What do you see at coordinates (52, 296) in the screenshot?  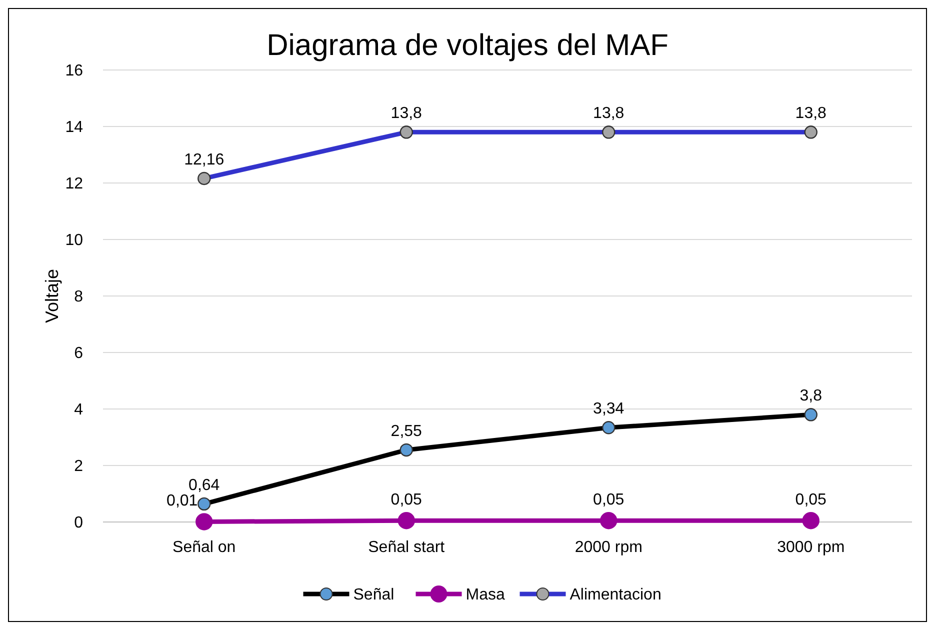 I see `y-axis-title: Voltaje` at bounding box center [52, 296].